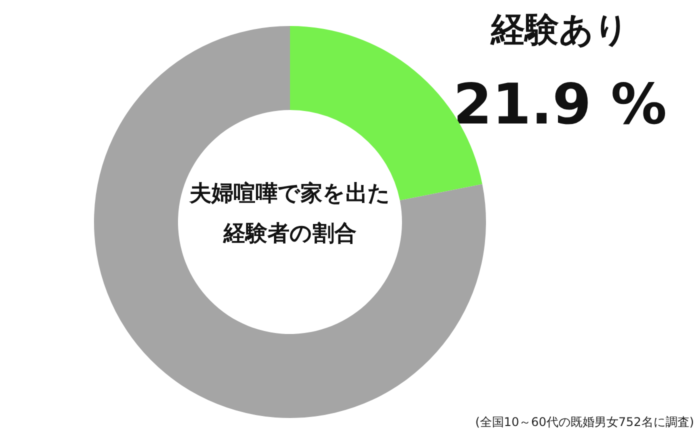  I want to click on text: (全国10～60代の既婚男女752名に調査), so click(584, 422).